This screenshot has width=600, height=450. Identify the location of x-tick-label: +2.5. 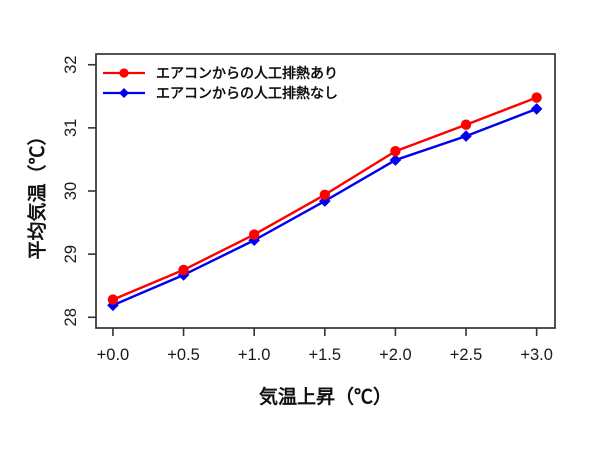
(466, 355).